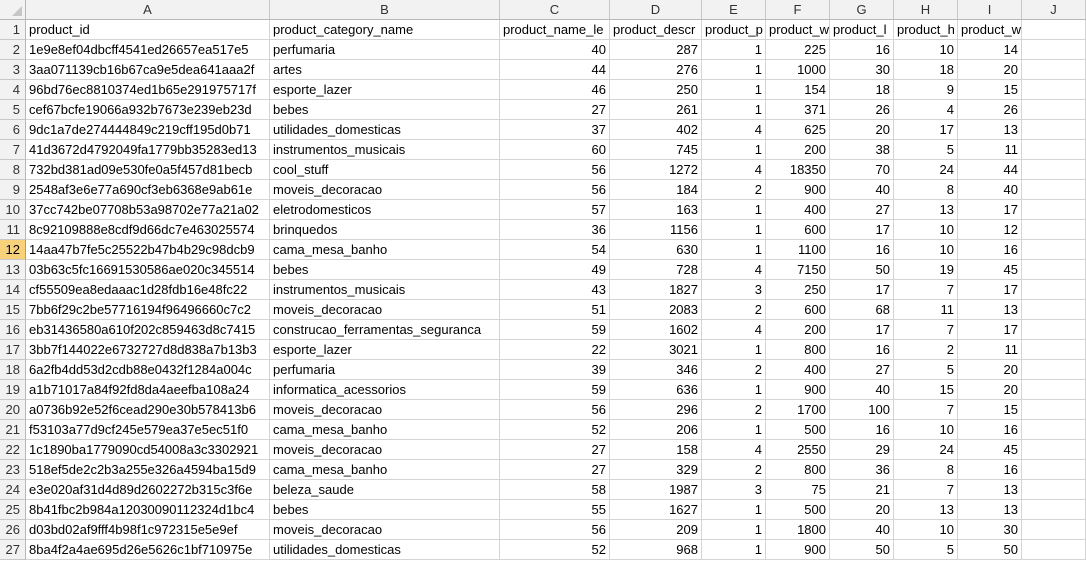  What do you see at coordinates (656, 250) in the screenshot?
I see `cell-d12: 630` at bounding box center [656, 250].